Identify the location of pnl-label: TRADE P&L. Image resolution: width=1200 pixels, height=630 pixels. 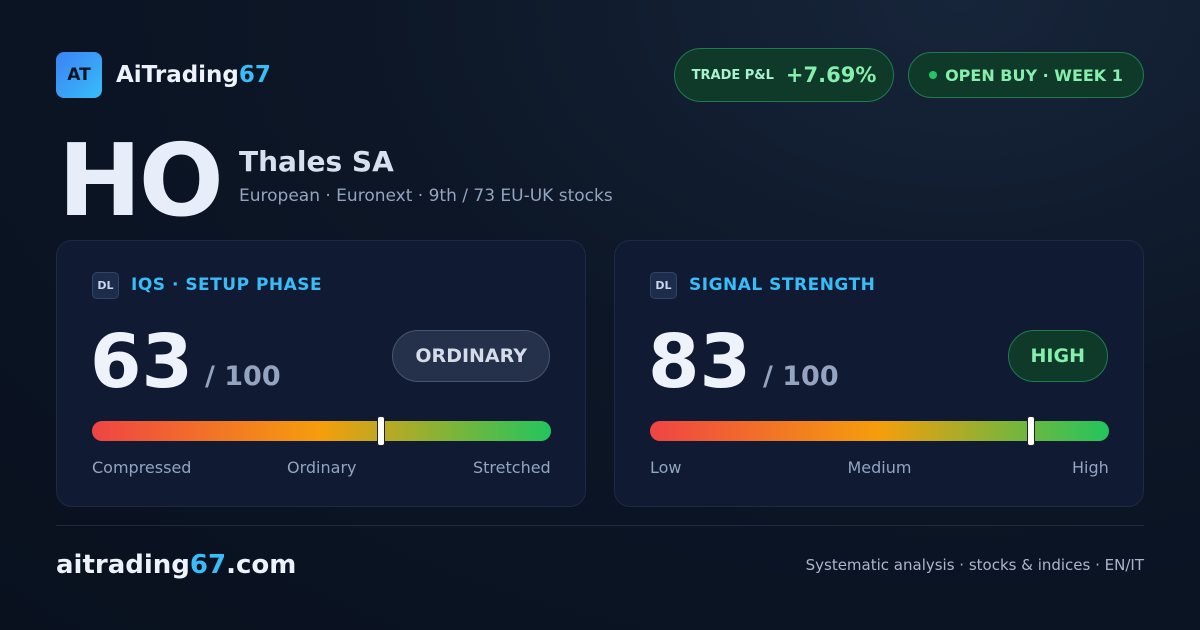
(732, 75).